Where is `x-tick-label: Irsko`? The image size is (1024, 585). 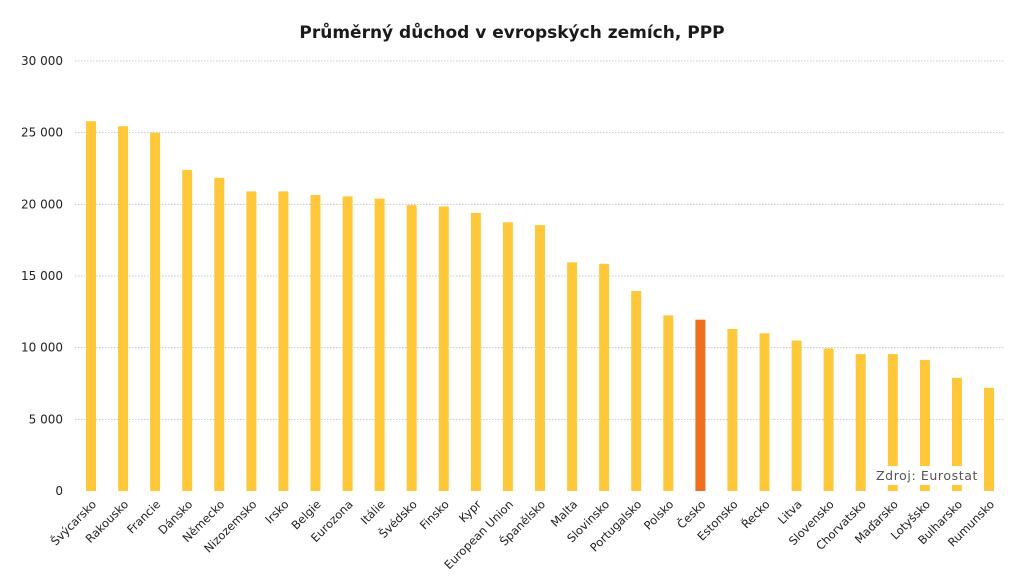
x-tick-label: Irsko is located at coordinates (276, 511).